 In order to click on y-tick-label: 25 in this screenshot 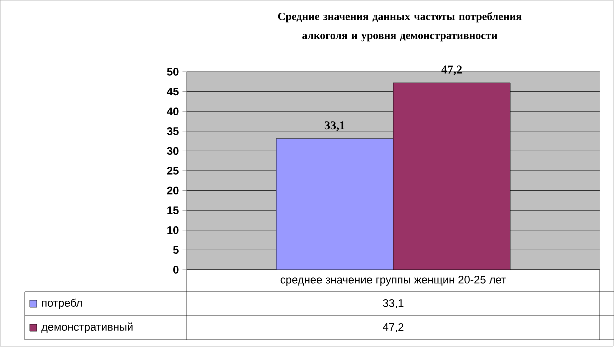, I will do `click(173, 171)`.